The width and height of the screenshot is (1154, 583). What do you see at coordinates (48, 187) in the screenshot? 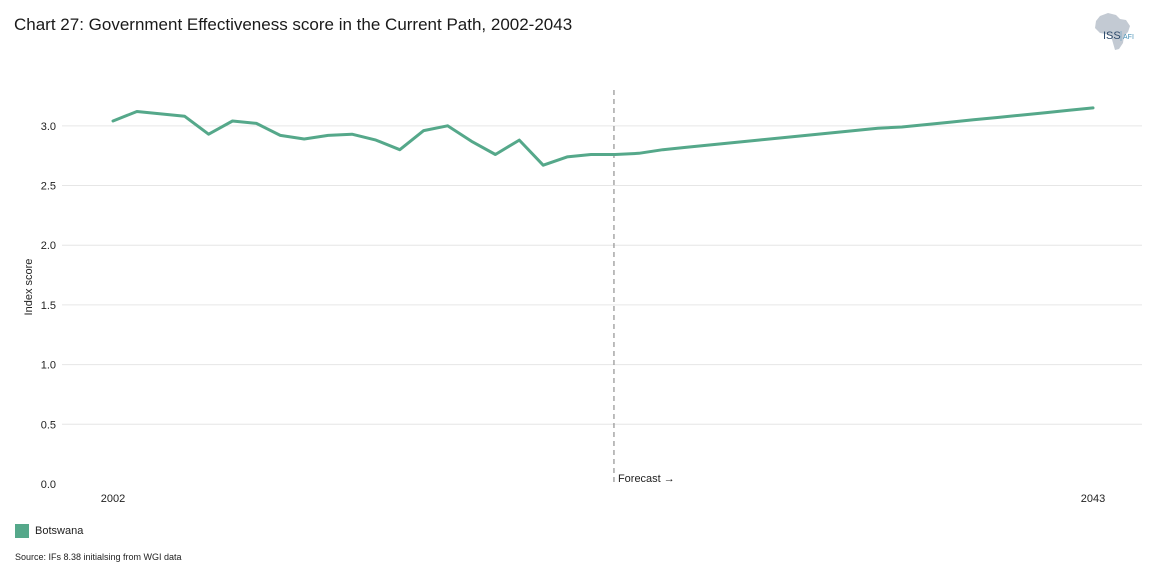
I see `y-tick-label: 2.5` at bounding box center [48, 187].